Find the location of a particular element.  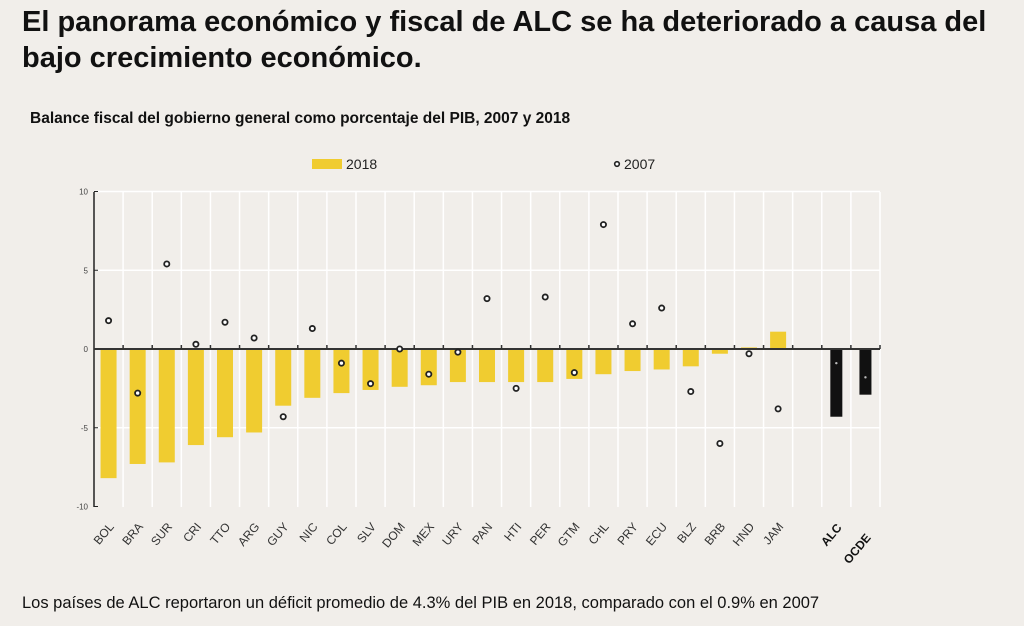

x-tick-label: CHL is located at coordinates (599, 534).